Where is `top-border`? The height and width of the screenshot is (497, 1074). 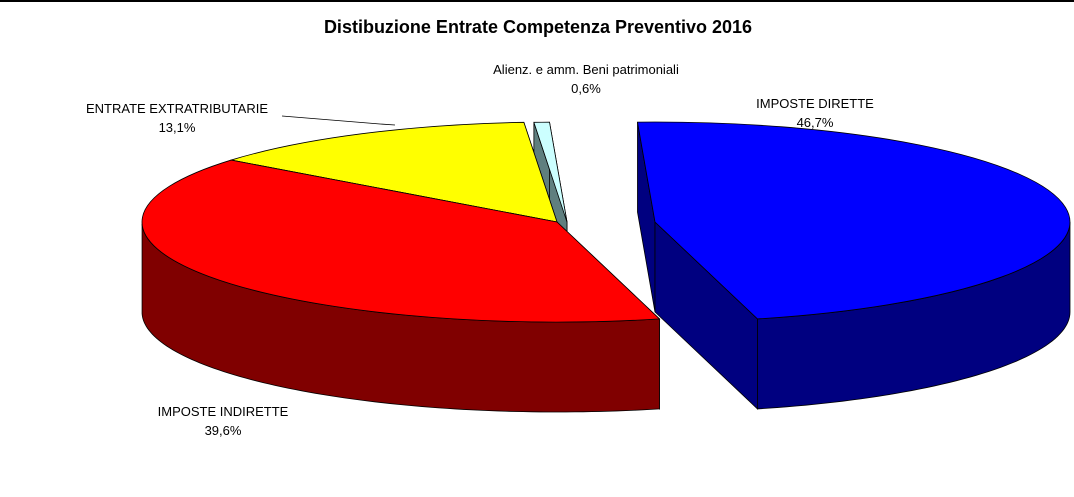 top-border is located at coordinates (537, 1).